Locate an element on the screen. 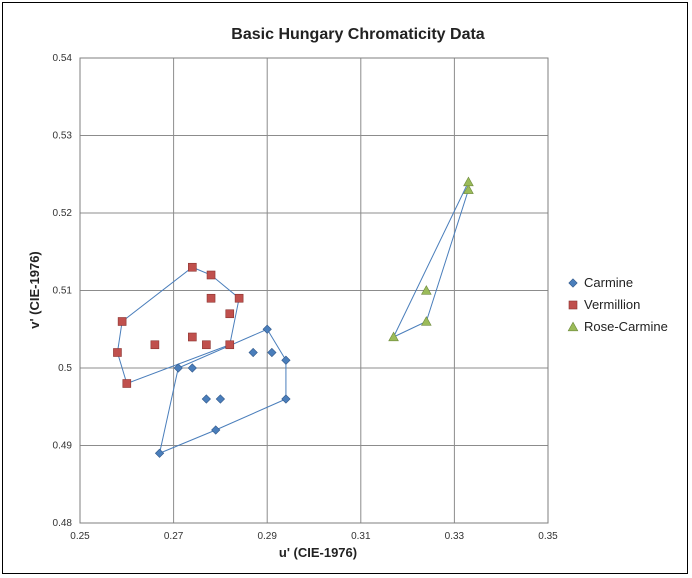 The width and height of the screenshot is (692, 578). y-tick-label: 0.51 is located at coordinates (63, 291).